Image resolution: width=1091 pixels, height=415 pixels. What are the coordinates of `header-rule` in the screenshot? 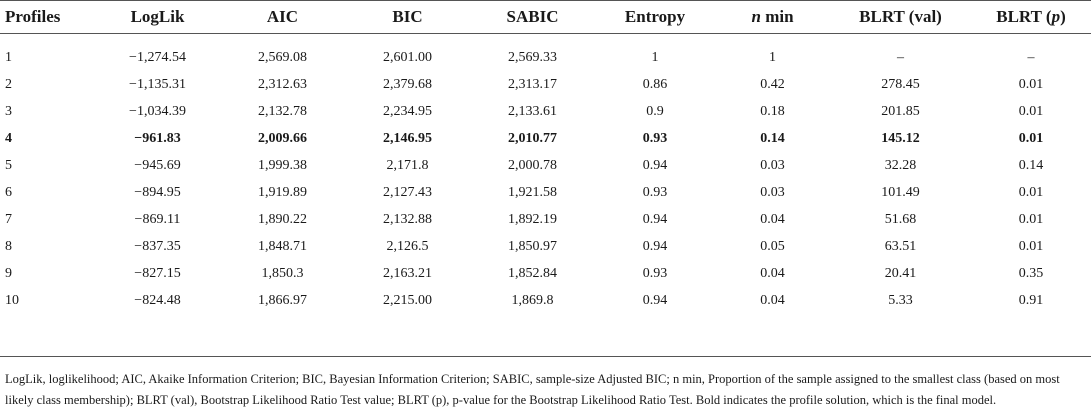 It's located at (545, 33).